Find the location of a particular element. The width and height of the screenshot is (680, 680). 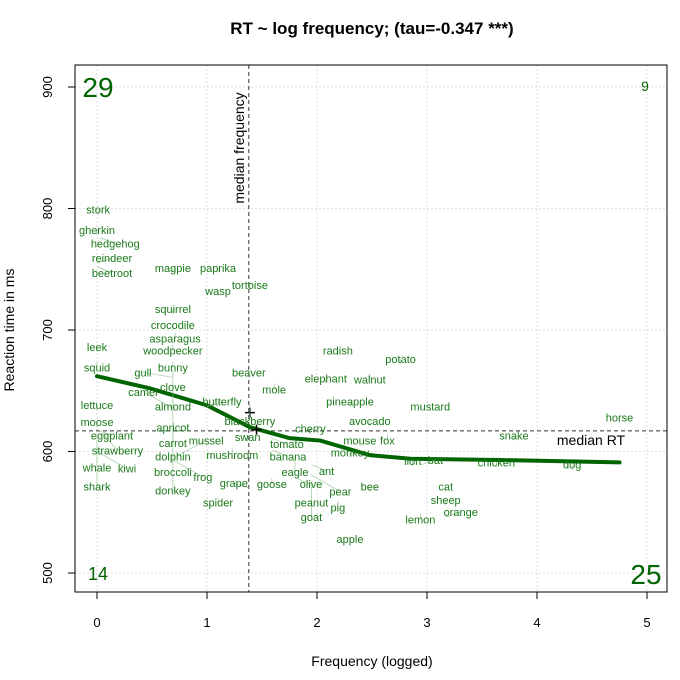

point-label: spider is located at coordinates (218, 503).